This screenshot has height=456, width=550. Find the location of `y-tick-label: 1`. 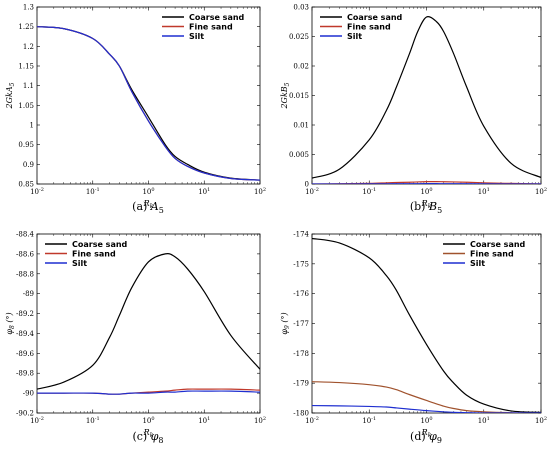

y-tick-label: 1 is located at coordinates (32, 126).